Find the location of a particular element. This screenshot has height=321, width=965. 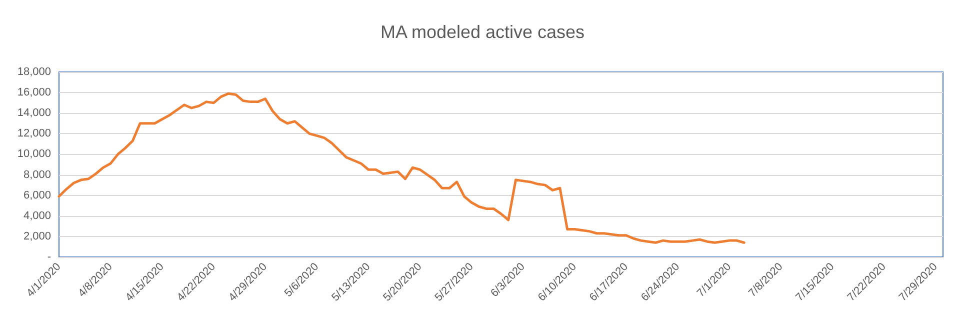

y-tick-label: 8,000 is located at coordinates (37, 174).